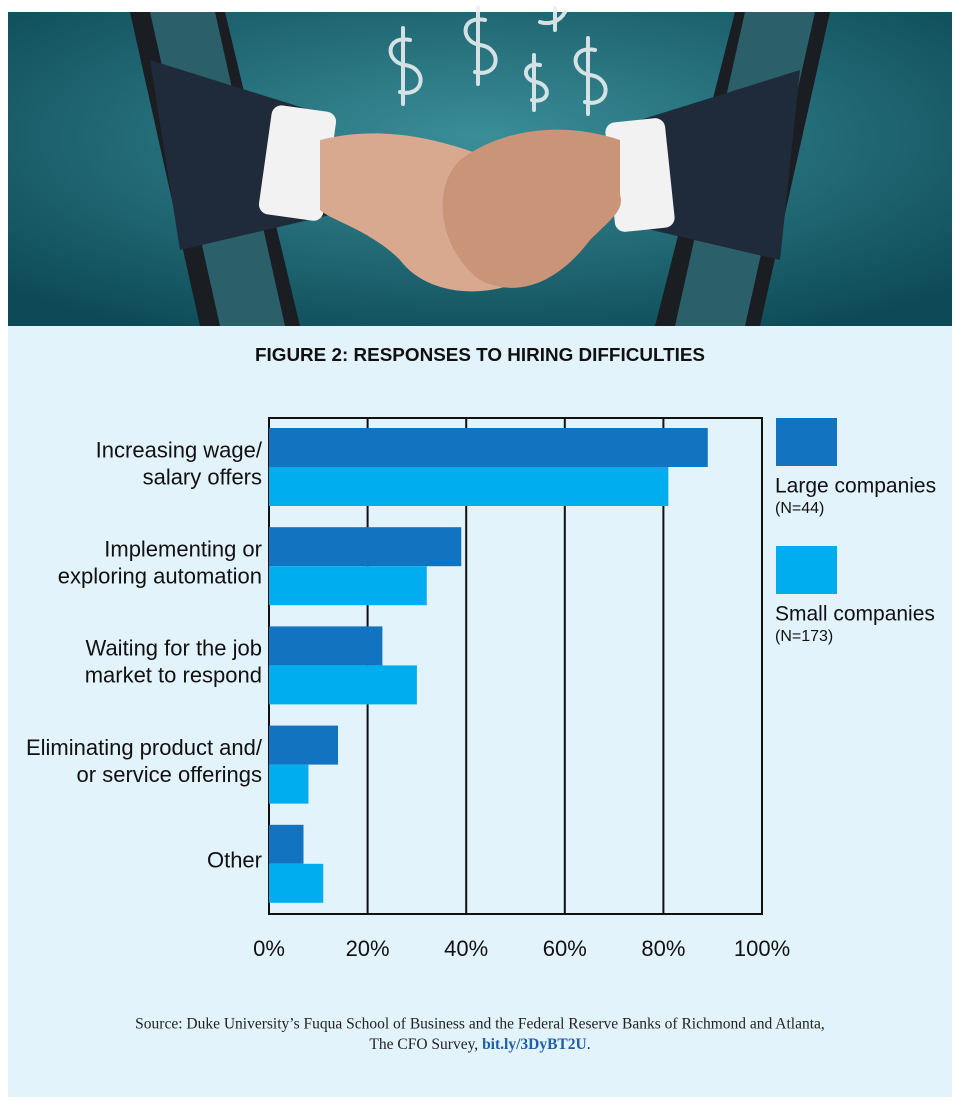 The image size is (962, 1105). I want to click on source-text: The CFO Survey,, so click(425, 1044).